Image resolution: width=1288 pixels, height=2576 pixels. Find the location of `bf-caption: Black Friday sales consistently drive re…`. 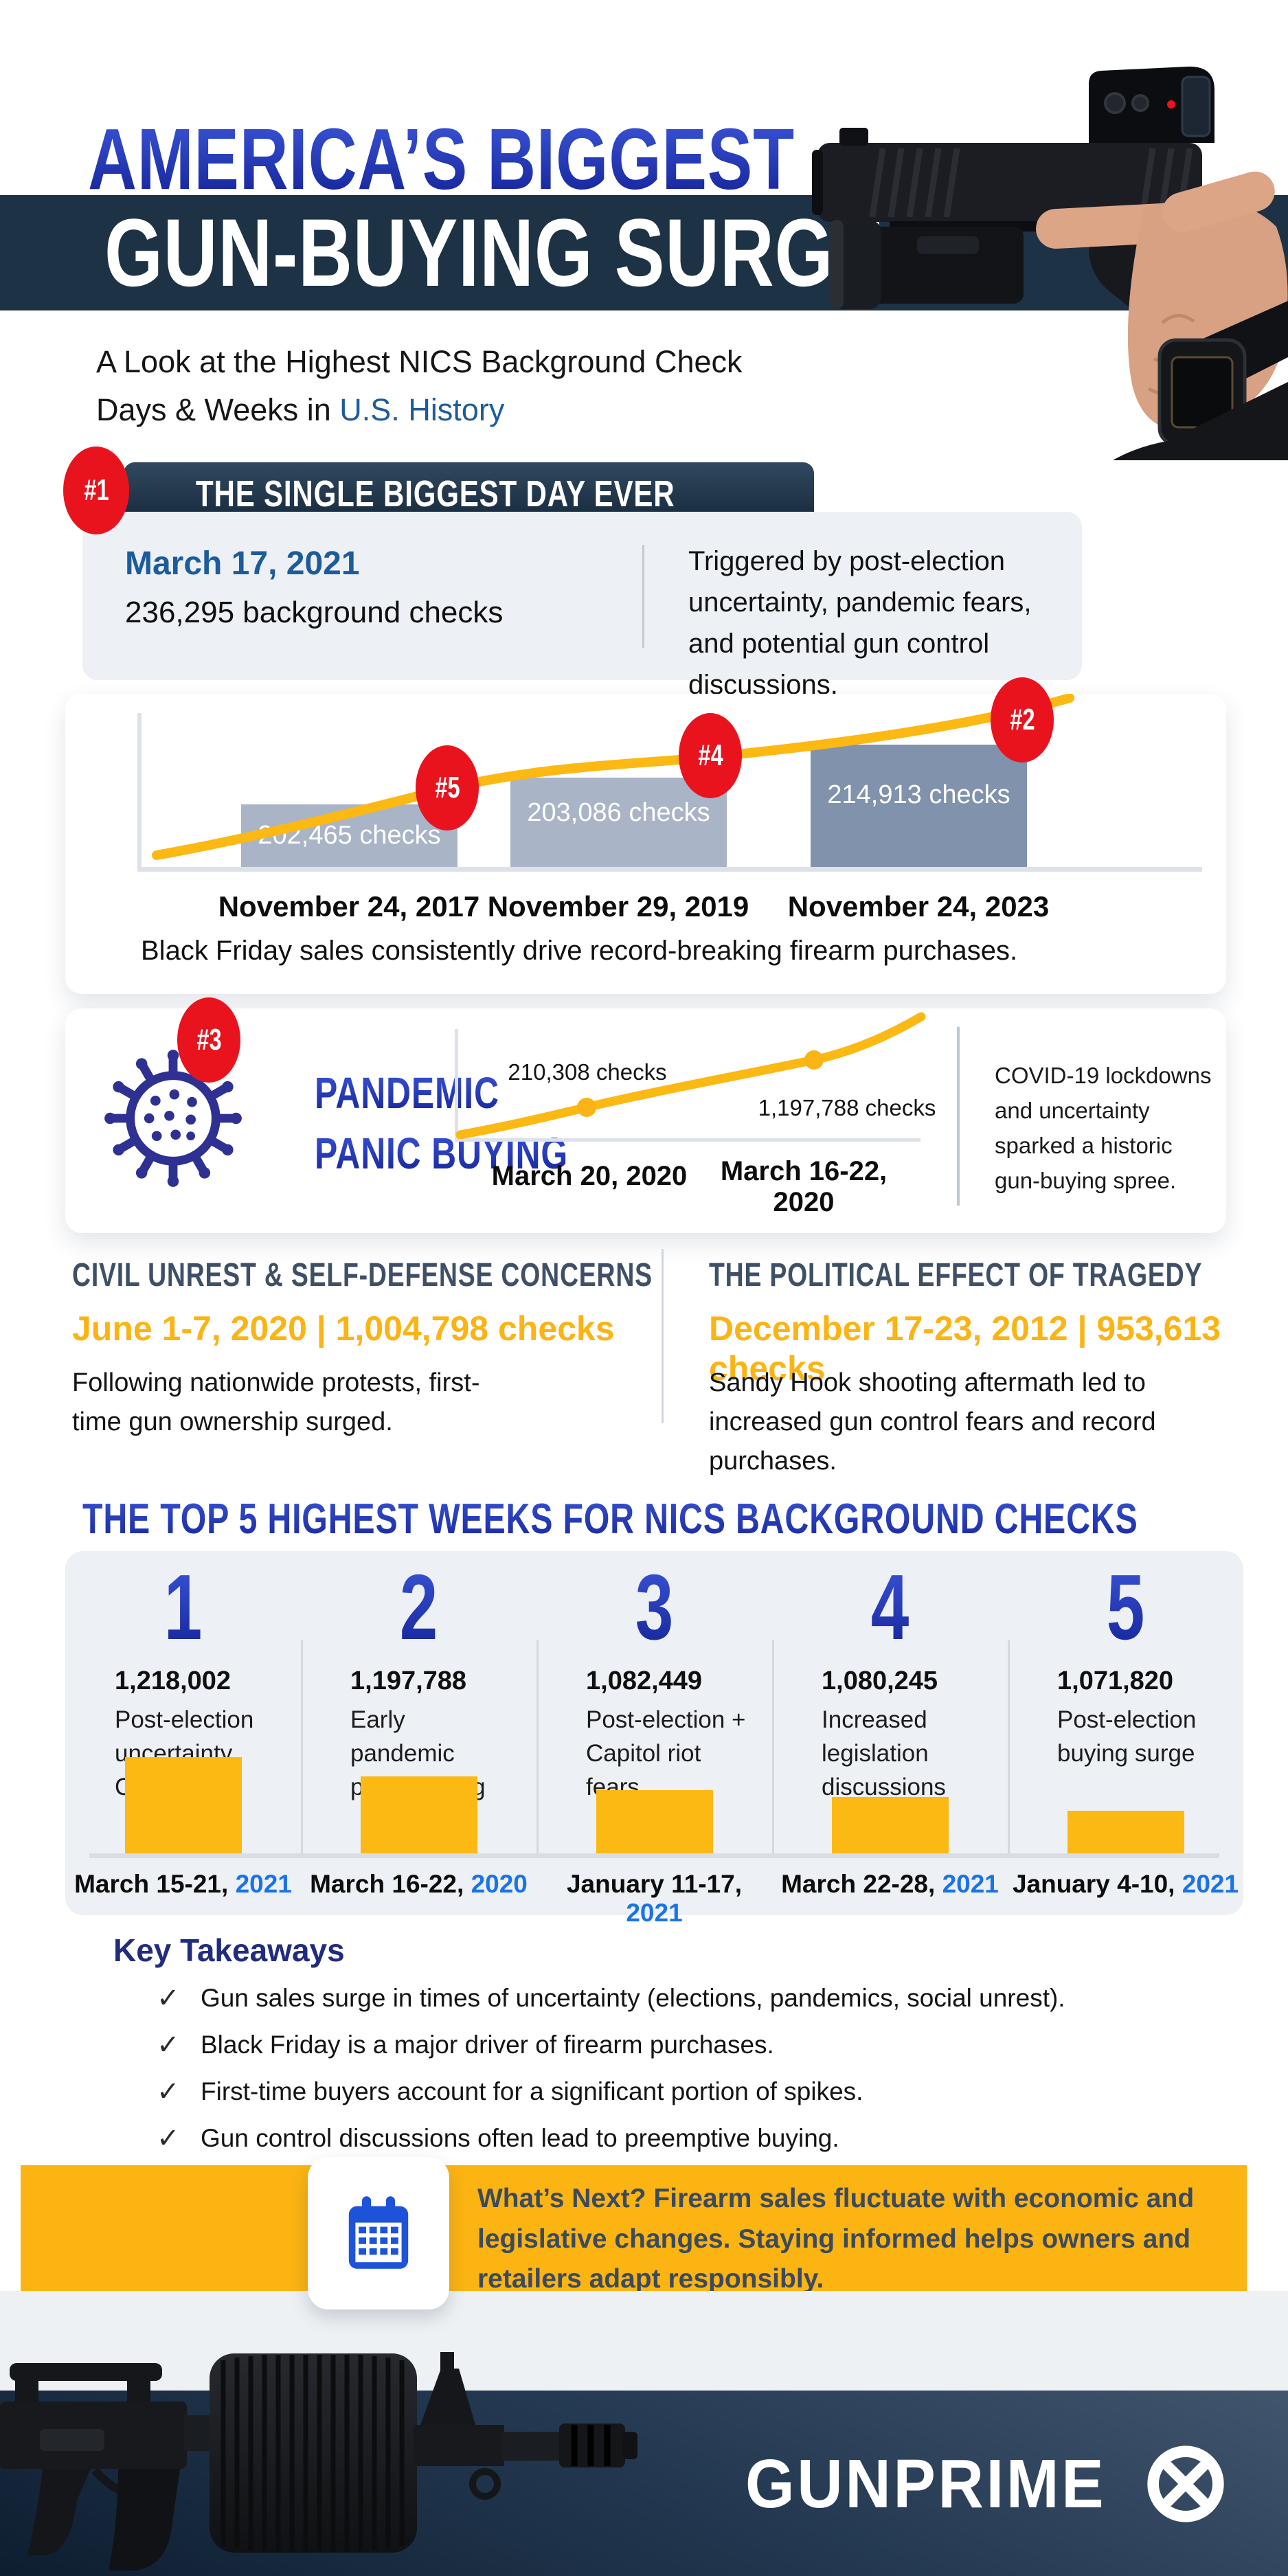

bf-caption: Black Friday sales consistently drive re… is located at coordinates (579, 951).